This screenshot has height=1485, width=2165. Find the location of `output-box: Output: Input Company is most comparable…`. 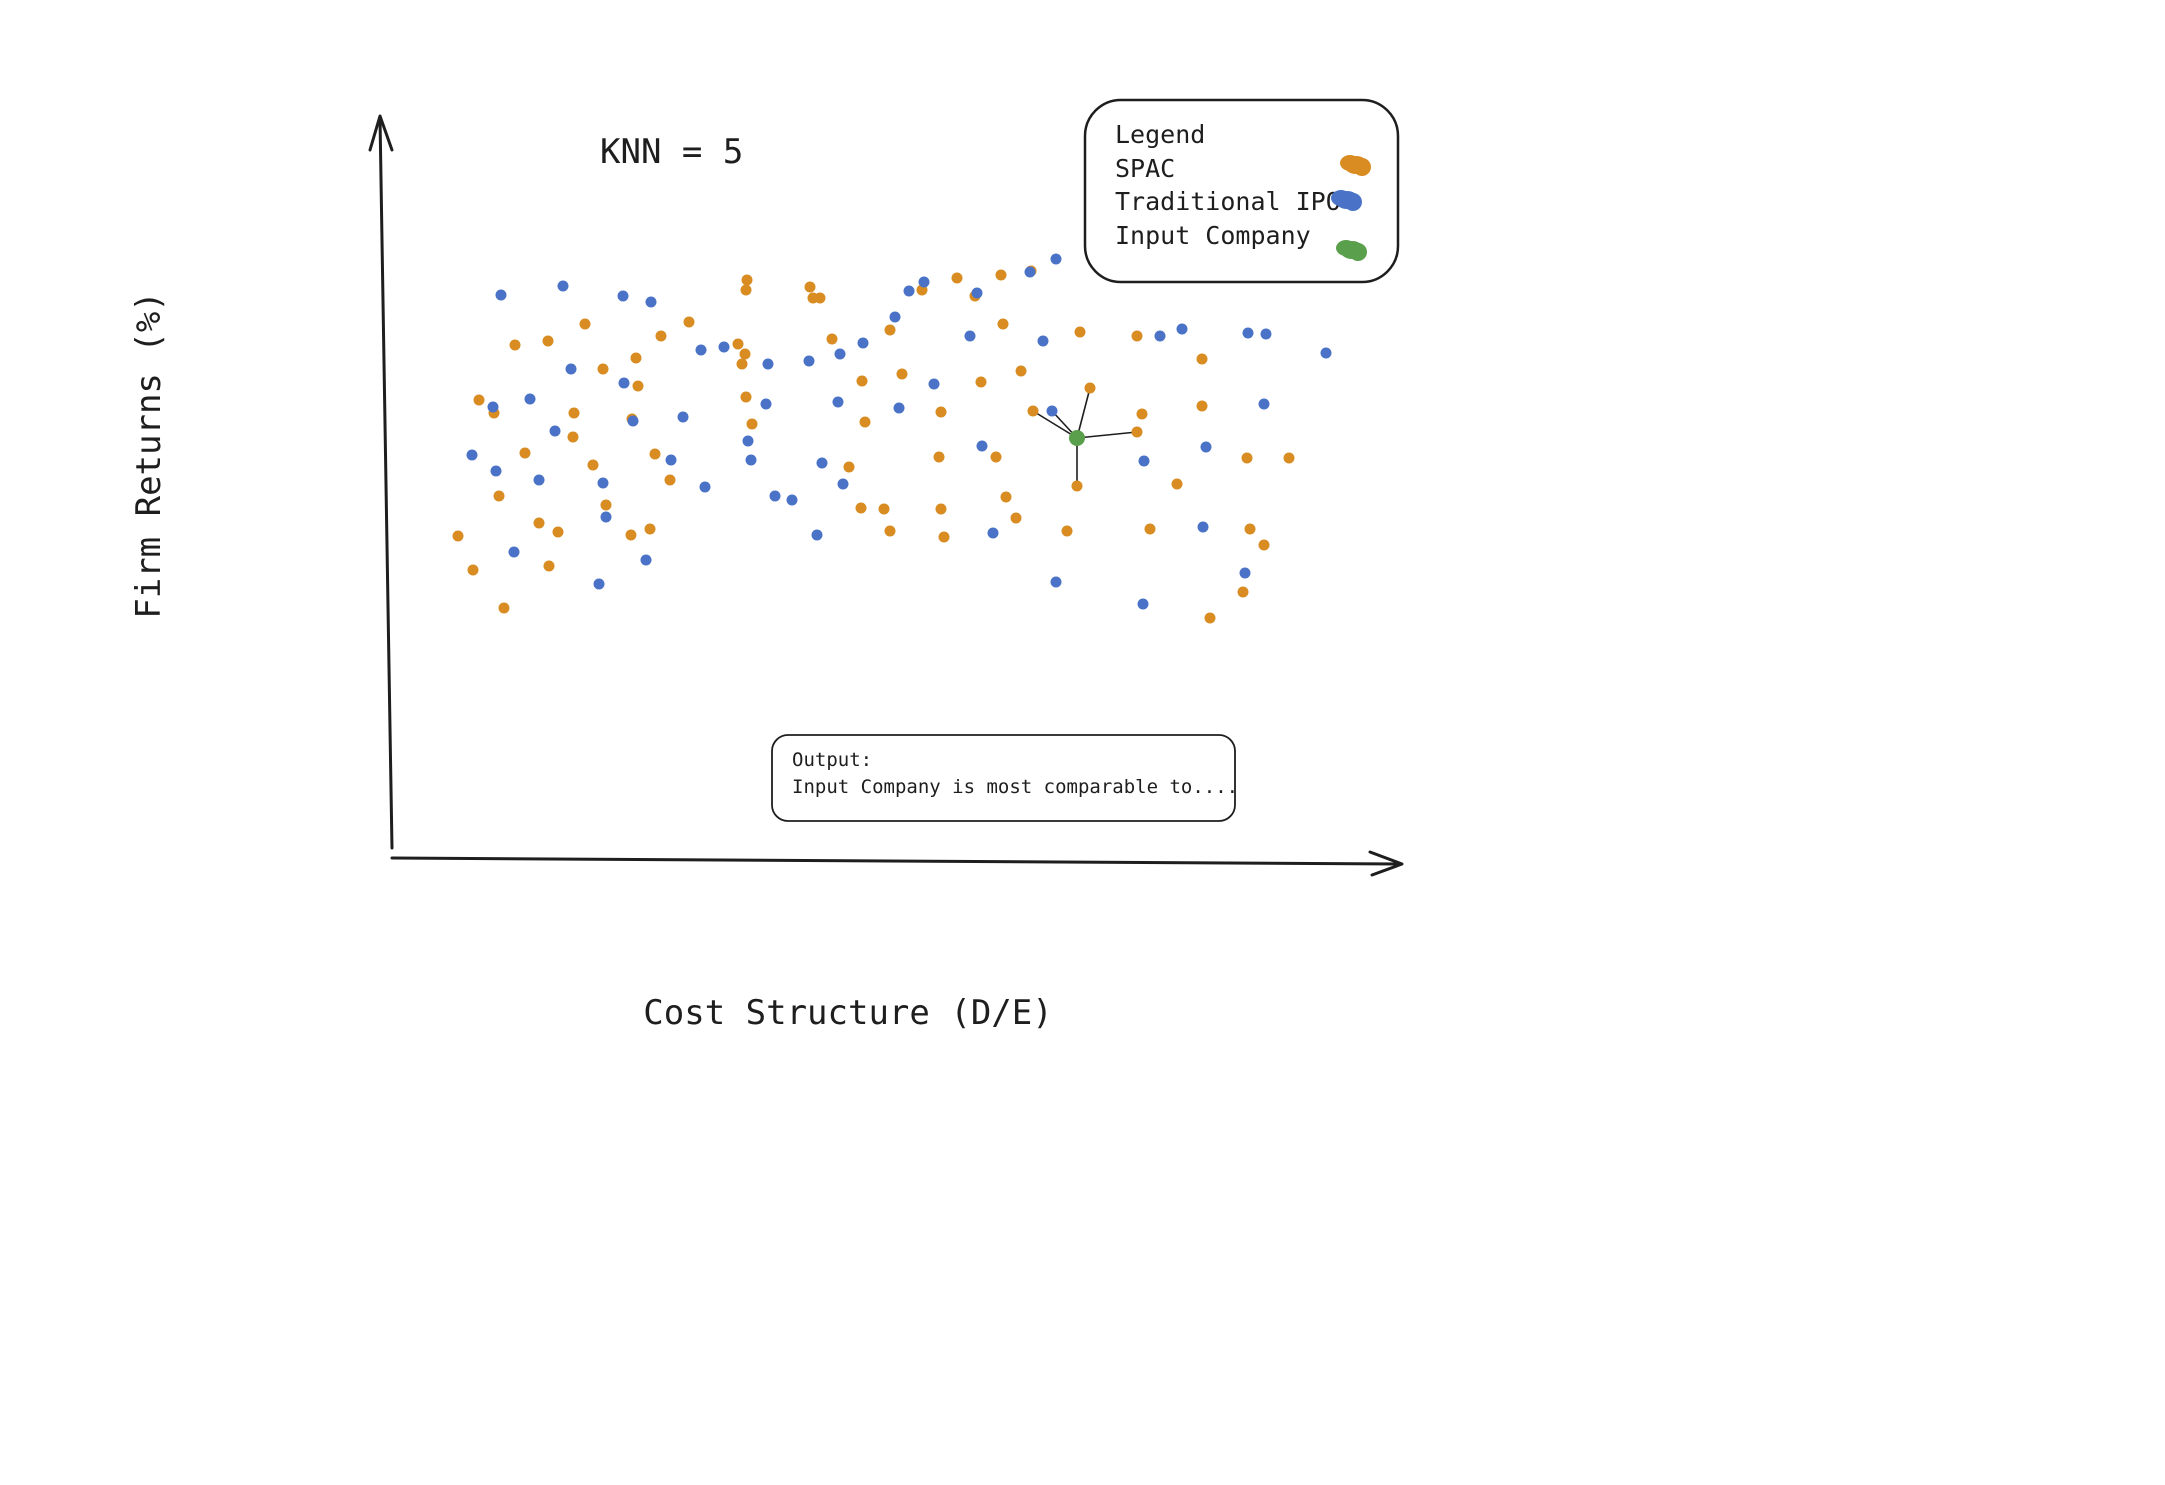

output-box: Output: Input Company is most comparable… is located at coordinates (1004, 778).